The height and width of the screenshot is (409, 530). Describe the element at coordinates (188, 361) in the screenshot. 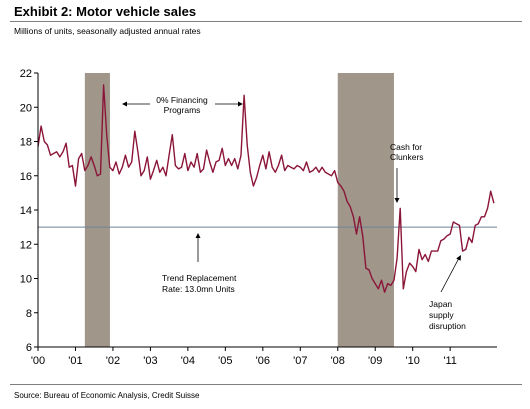

I see `x-tick-label: '04` at that location.